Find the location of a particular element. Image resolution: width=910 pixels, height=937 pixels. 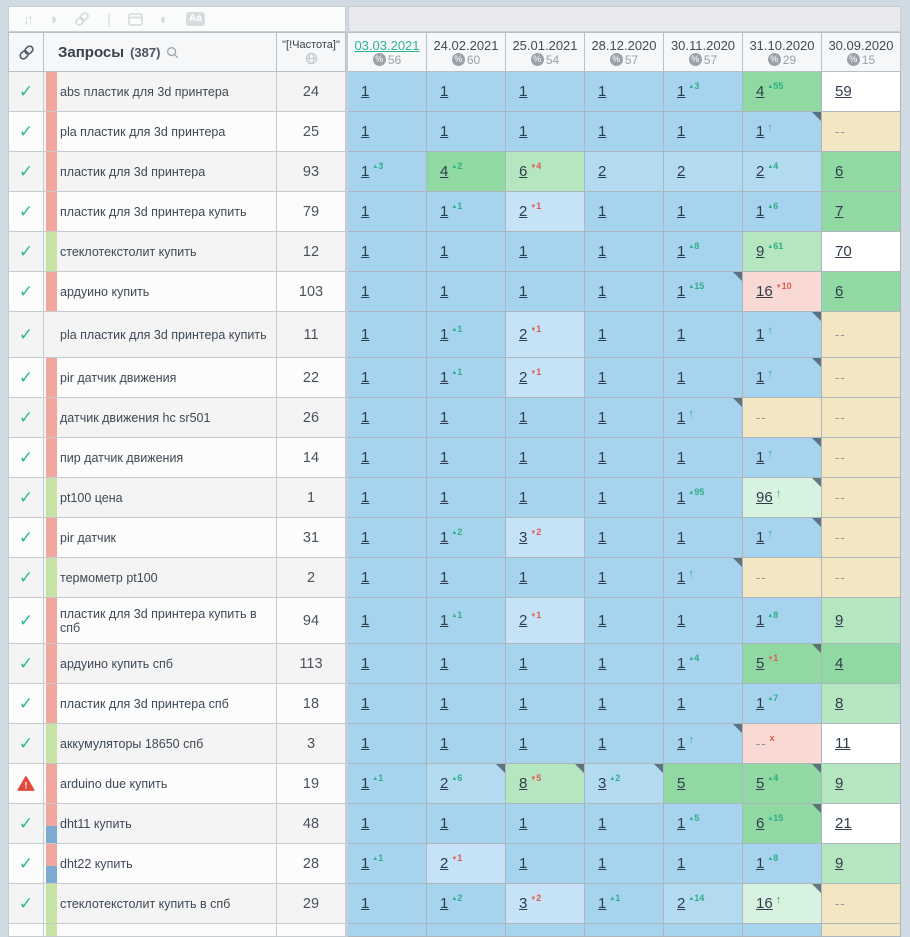

query-cell: pt100 цена is located at coordinates (160, 498).